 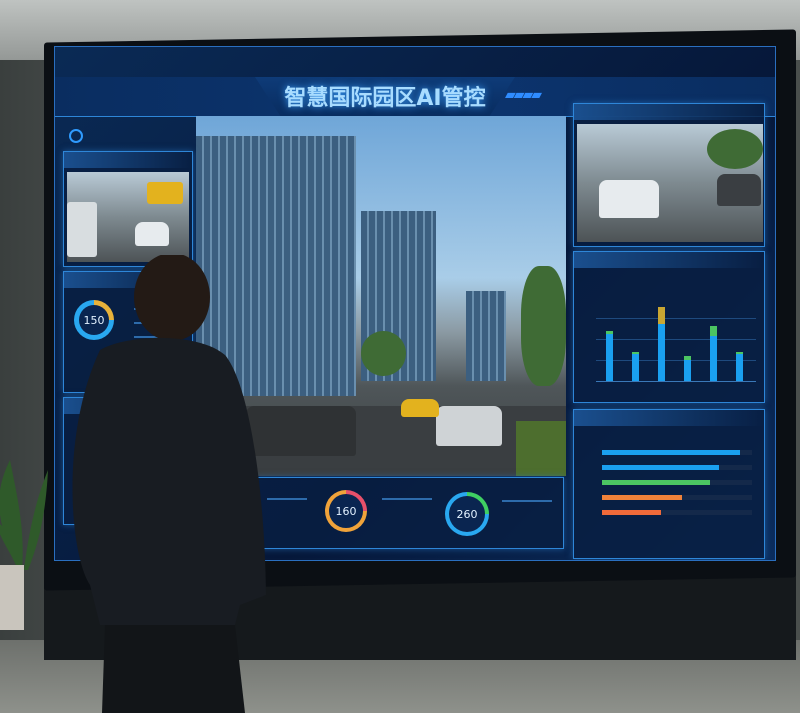 What do you see at coordinates (677, 512) in the screenshot?
I see `hbar-track` at bounding box center [677, 512].